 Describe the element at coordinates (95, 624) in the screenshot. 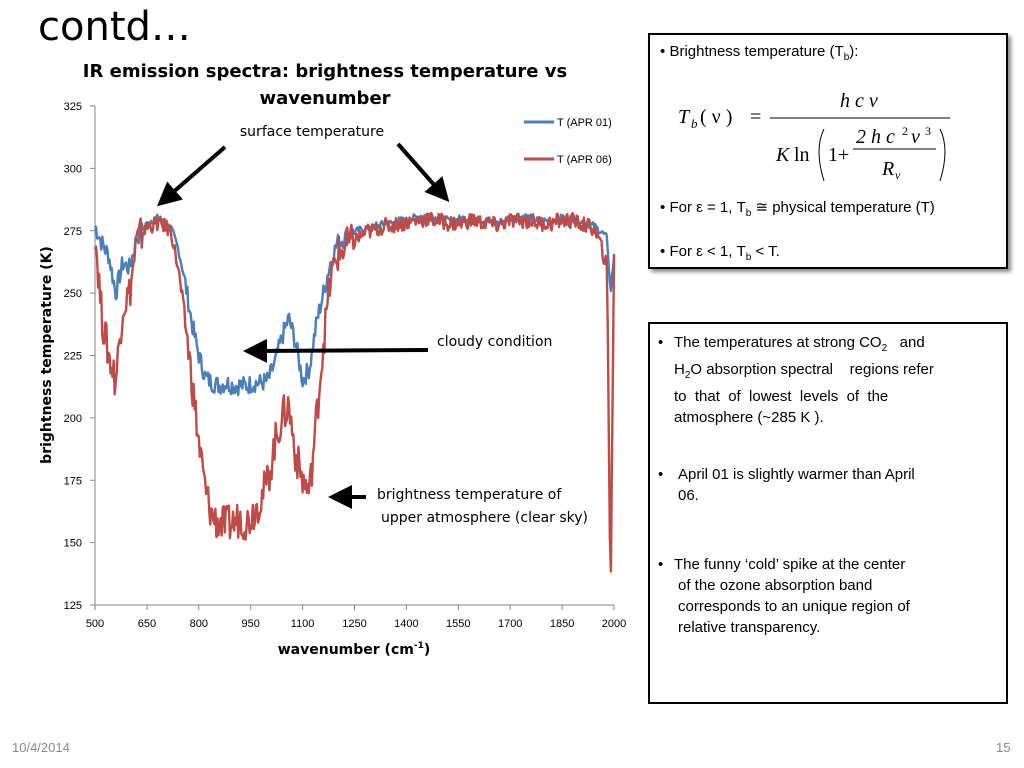

I see `x-tick-label: 500` at that location.